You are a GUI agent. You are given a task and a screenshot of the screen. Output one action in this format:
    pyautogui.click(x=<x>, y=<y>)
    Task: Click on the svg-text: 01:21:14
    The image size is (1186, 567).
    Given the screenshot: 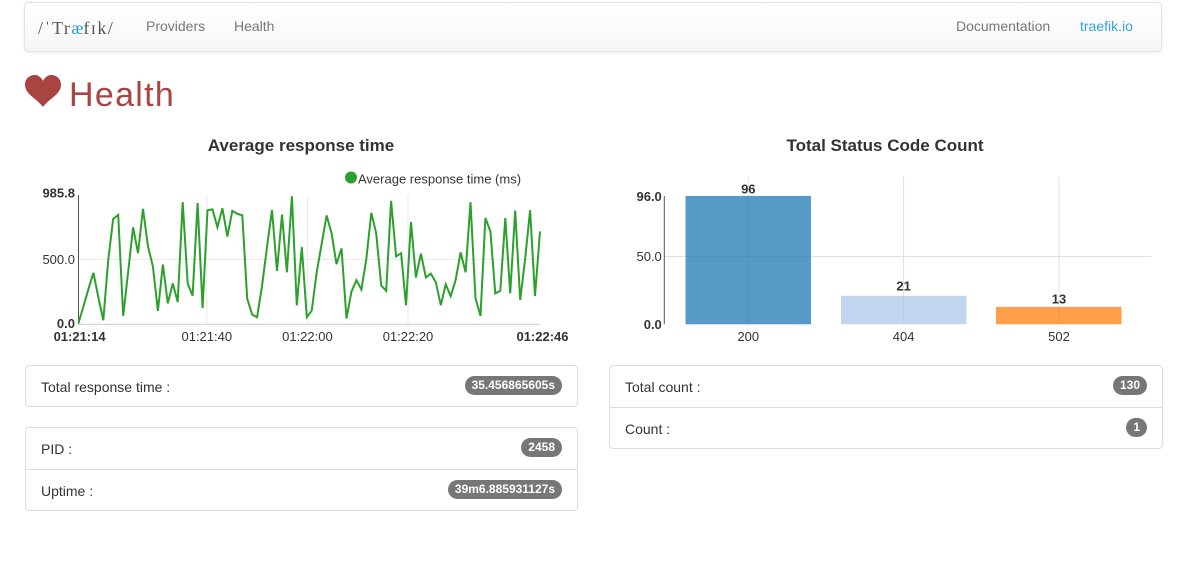 What is the action you would take?
    pyautogui.click(x=80, y=336)
    